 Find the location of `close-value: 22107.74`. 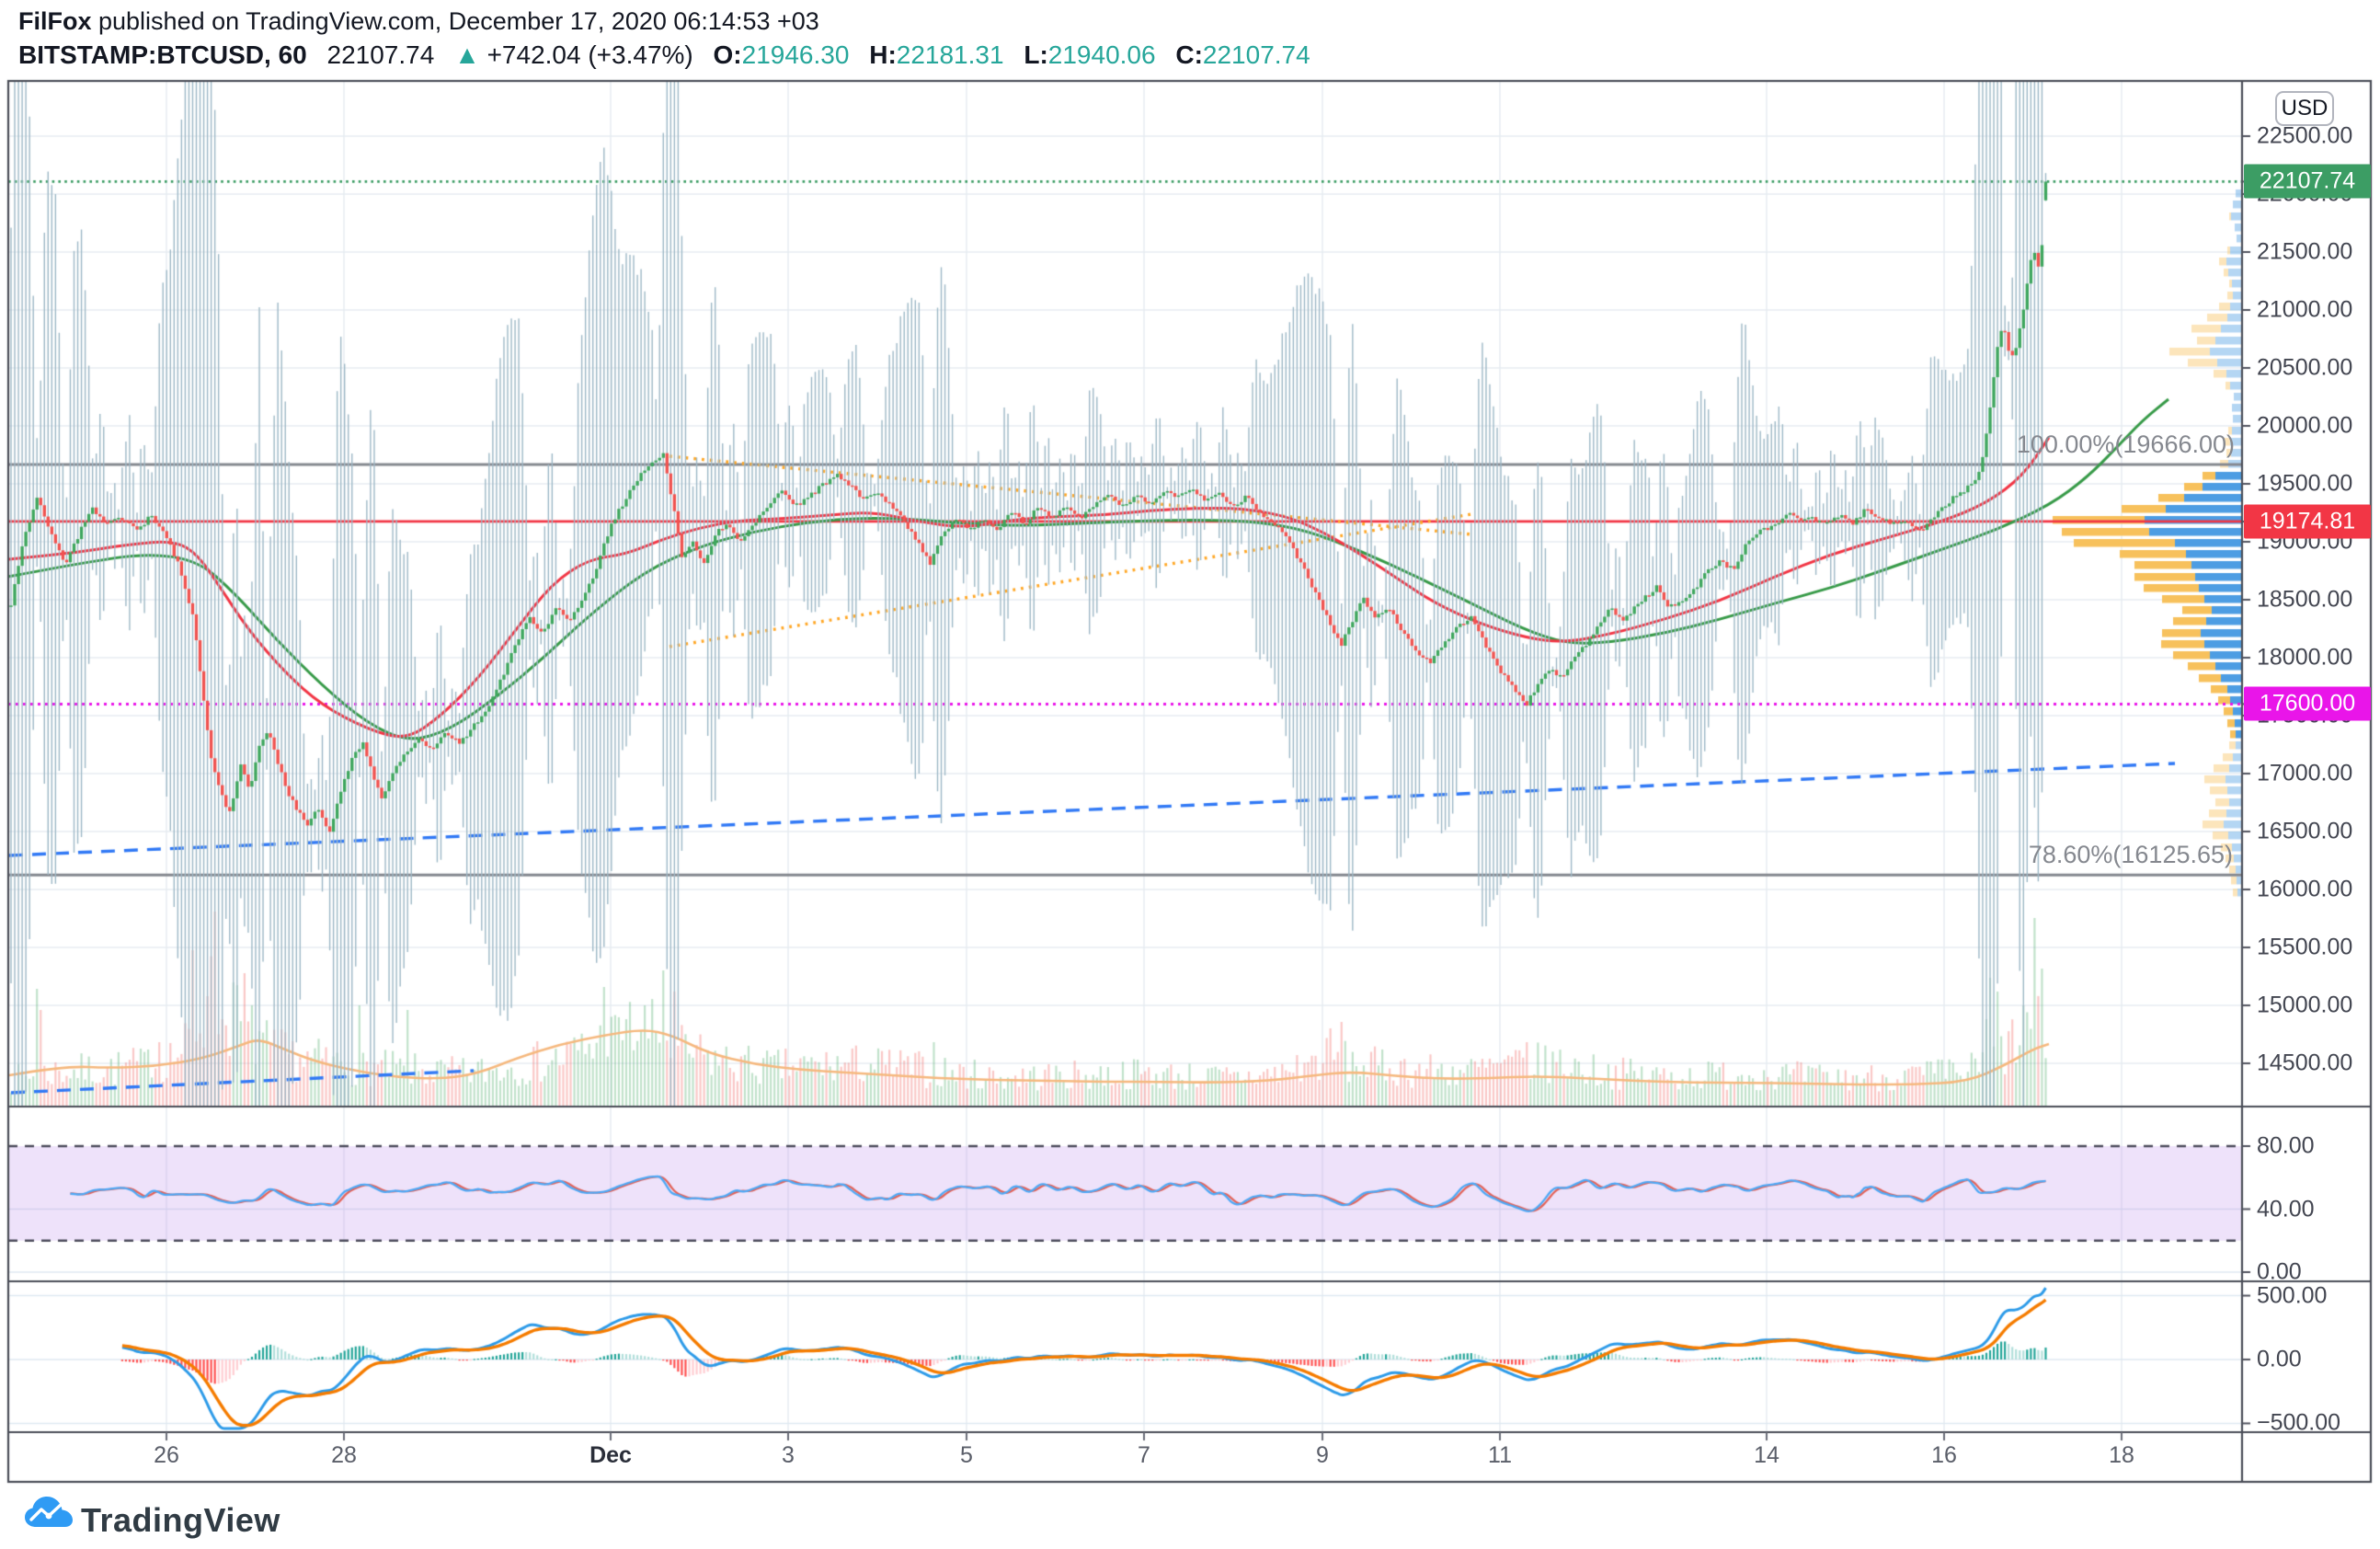

close-value: 22107.74 is located at coordinates (1256, 54).